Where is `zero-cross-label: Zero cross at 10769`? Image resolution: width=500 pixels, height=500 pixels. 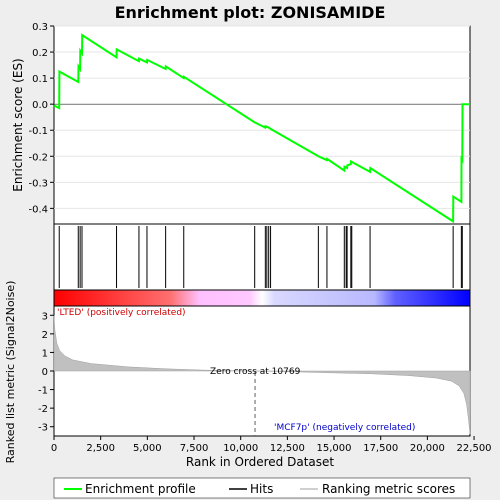 zero-cross-label: Zero cross at 10769 is located at coordinates (255, 372).